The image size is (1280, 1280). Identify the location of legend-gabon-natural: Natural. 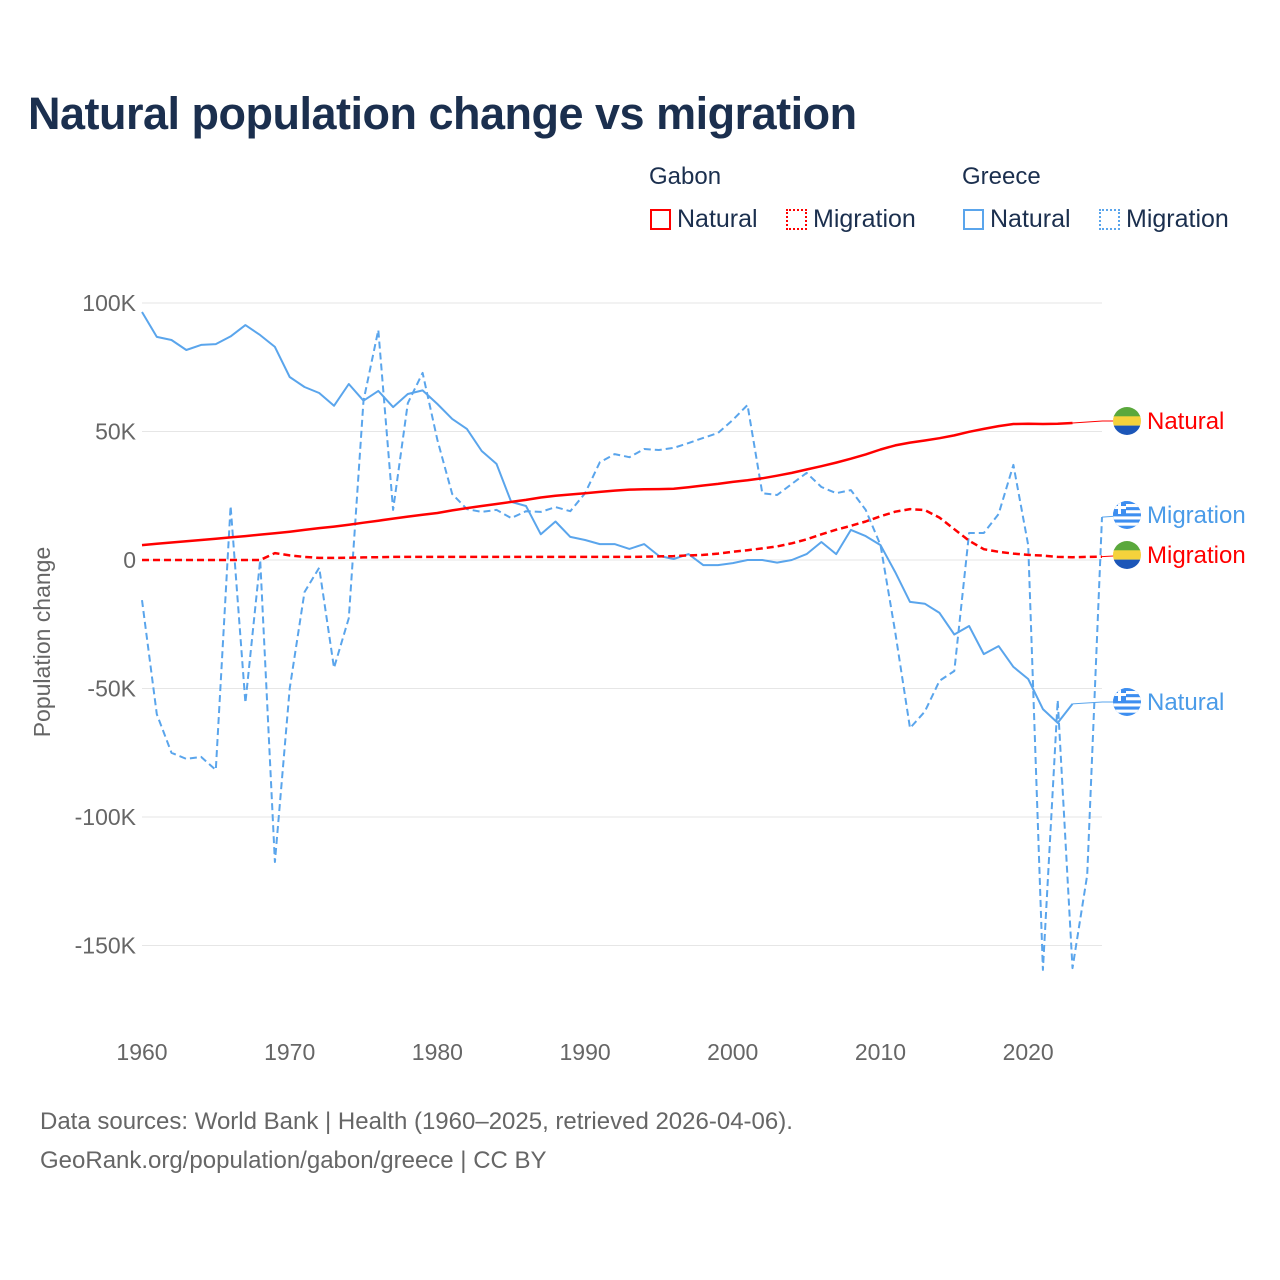
(704, 219).